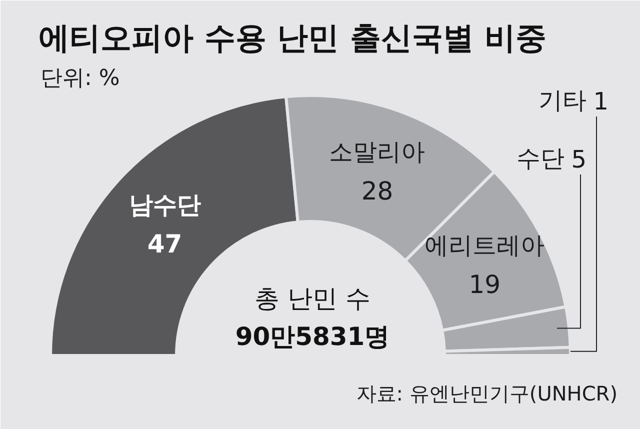 The height and width of the screenshot is (429, 640). What do you see at coordinates (540, 158) in the screenshot?
I see `slice-label: 수단` at bounding box center [540, 158].